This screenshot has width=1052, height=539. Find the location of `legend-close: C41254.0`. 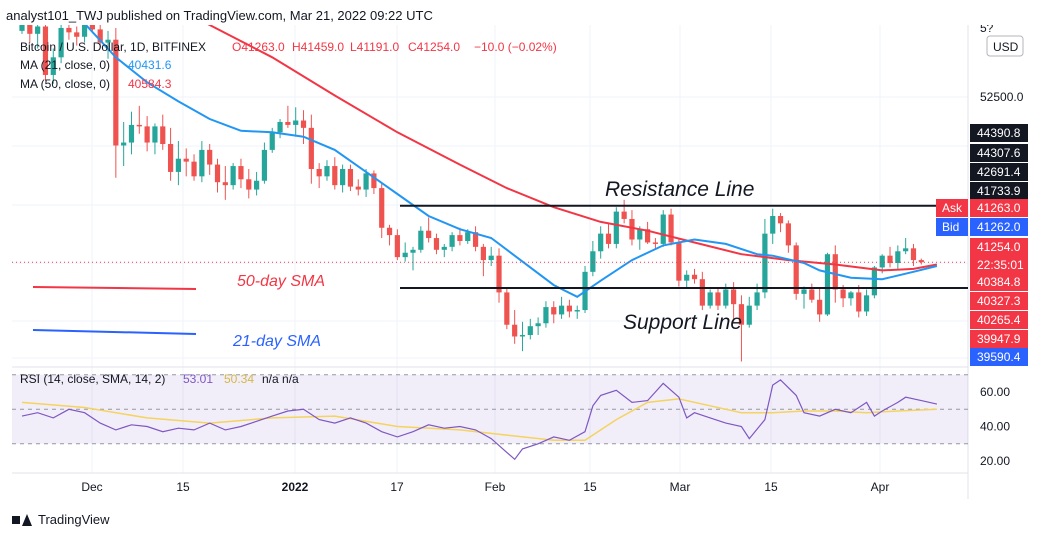

legend-close: C41254.0 is located at coordinates (434, 47).